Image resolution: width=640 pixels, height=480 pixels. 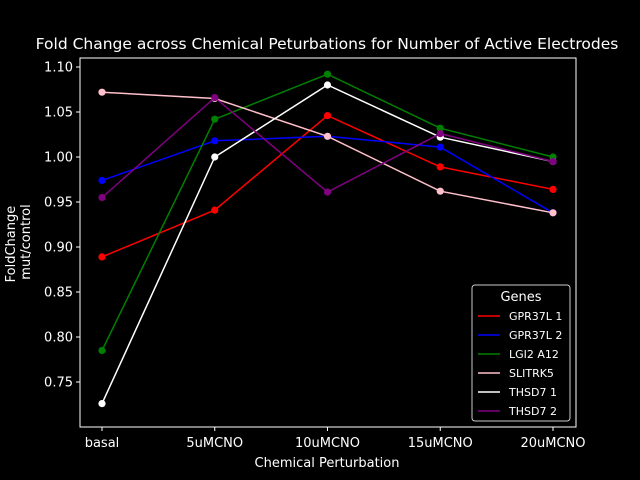 I want to click on x-tick-label: 10uMCNO, so click(x=327, y=443).